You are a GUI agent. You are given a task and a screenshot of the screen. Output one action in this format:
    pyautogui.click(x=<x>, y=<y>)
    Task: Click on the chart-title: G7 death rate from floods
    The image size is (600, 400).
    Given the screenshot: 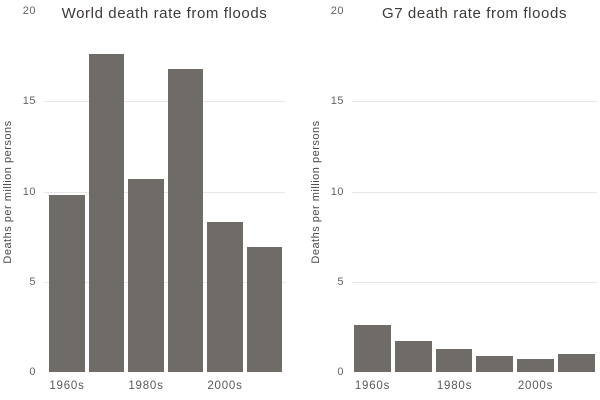 What is the action you would take?
    pyautogui.click(x=474, y=13)
    